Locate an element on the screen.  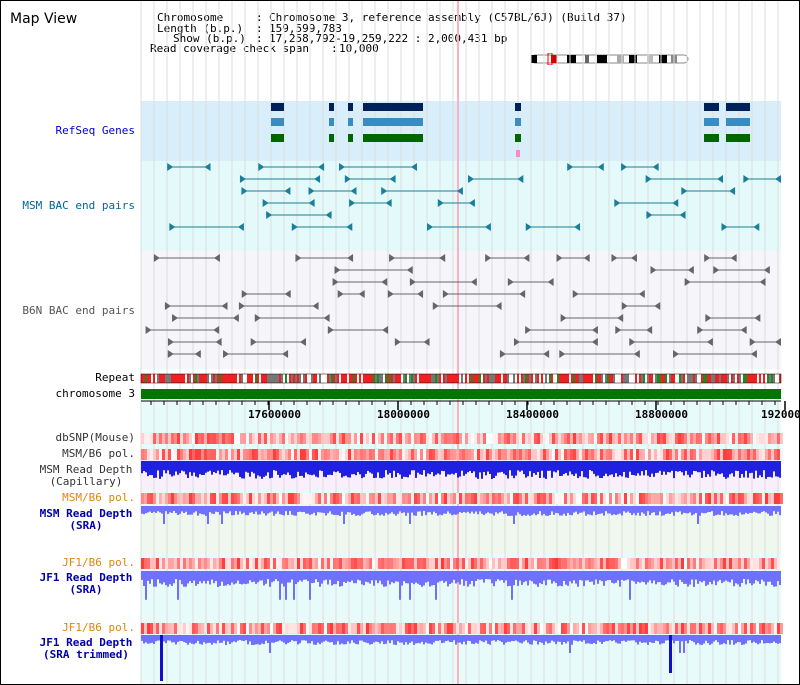
msm-bac-pair-end is located at coordinates (261, 167).